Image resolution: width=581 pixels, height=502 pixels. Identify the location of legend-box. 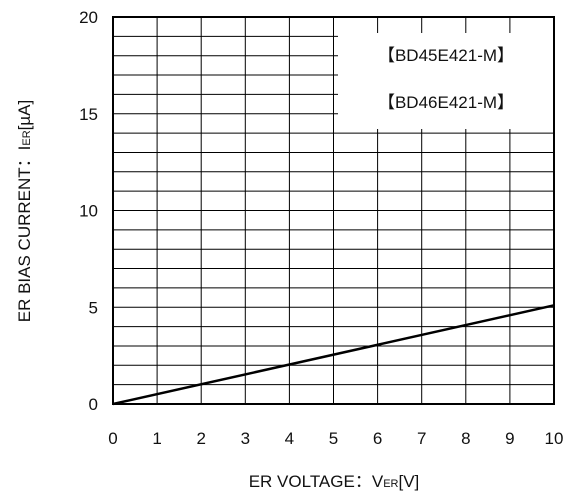
(446, 81).